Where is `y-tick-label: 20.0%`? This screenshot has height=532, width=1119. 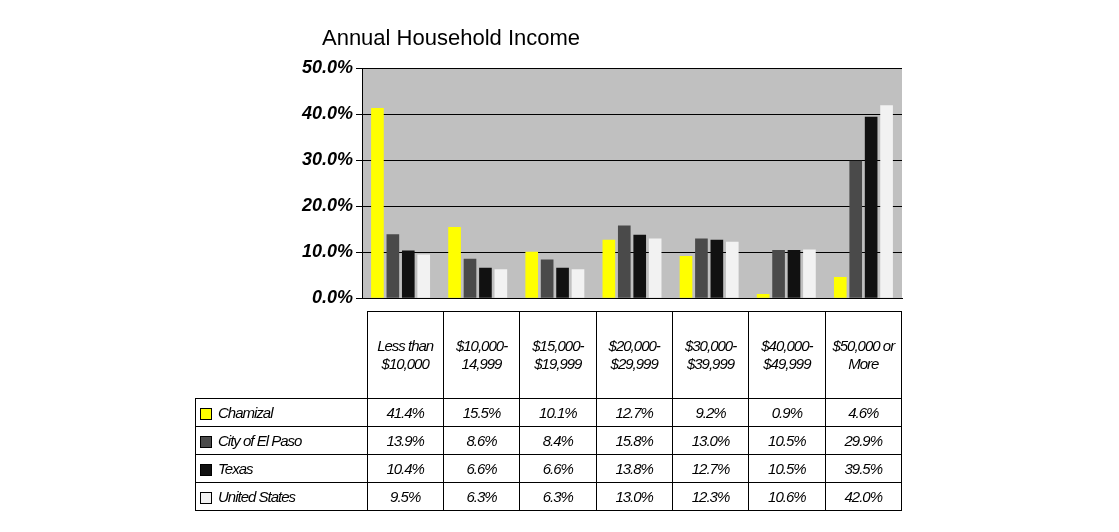 y-tick-label: 20.0% is located at coordinates (326, 205).